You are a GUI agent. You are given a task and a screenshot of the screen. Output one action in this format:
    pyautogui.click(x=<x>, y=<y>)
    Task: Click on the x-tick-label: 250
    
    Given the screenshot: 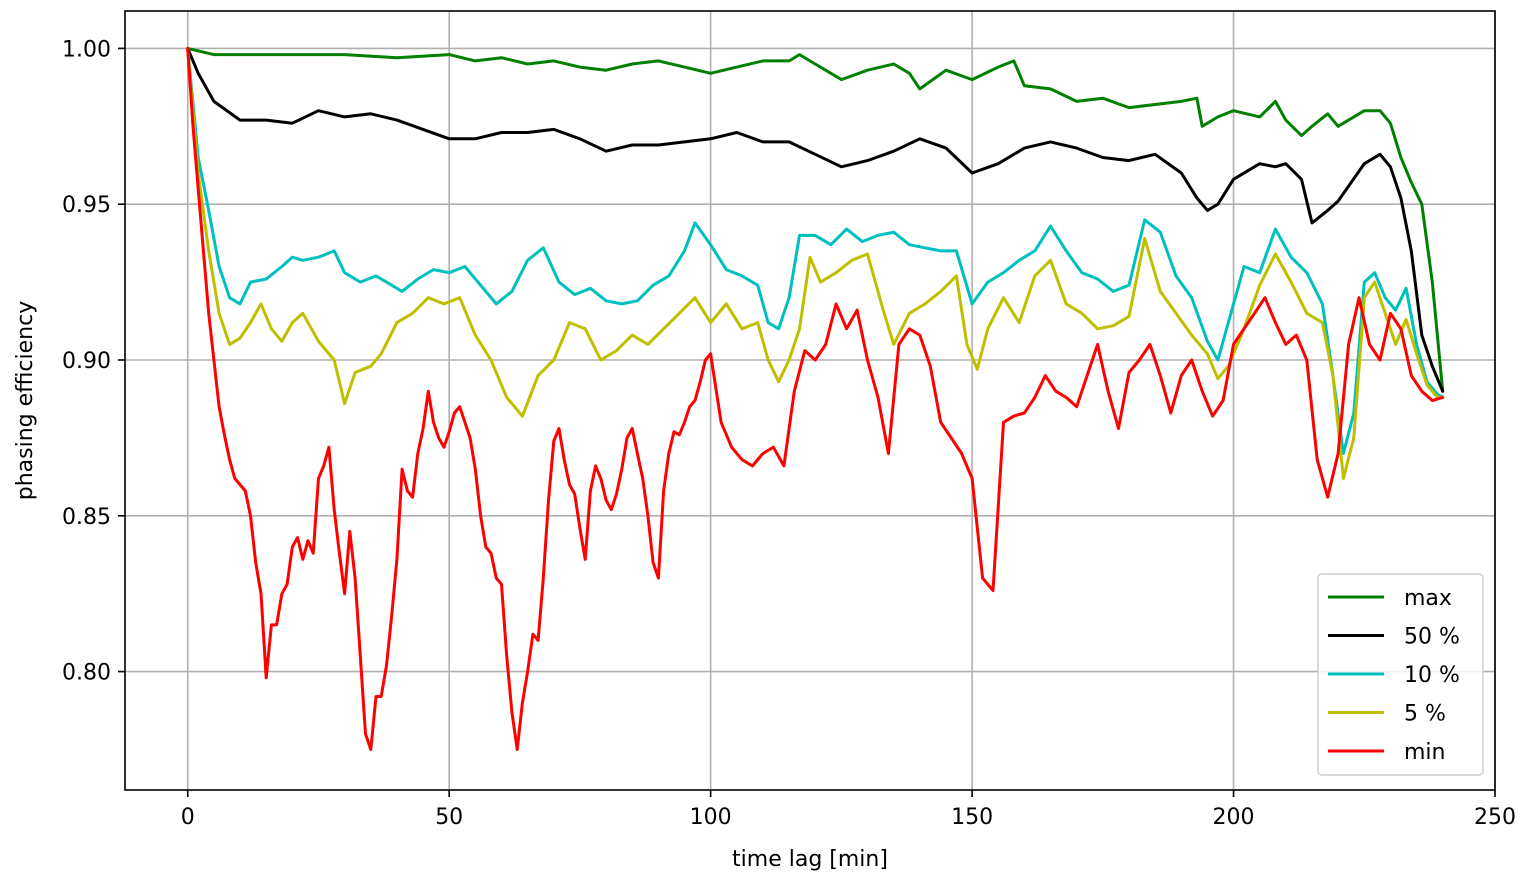 What is the action you would take?
    pyautogui.click(x=1495, y=817)
    